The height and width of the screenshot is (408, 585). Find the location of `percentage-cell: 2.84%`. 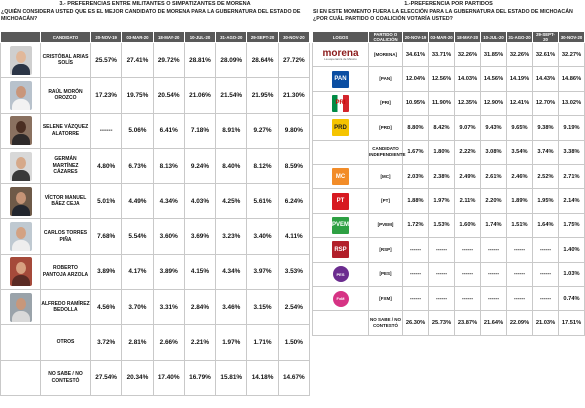

percentage-cell: 2.84% is located at coordinates (200, 307).